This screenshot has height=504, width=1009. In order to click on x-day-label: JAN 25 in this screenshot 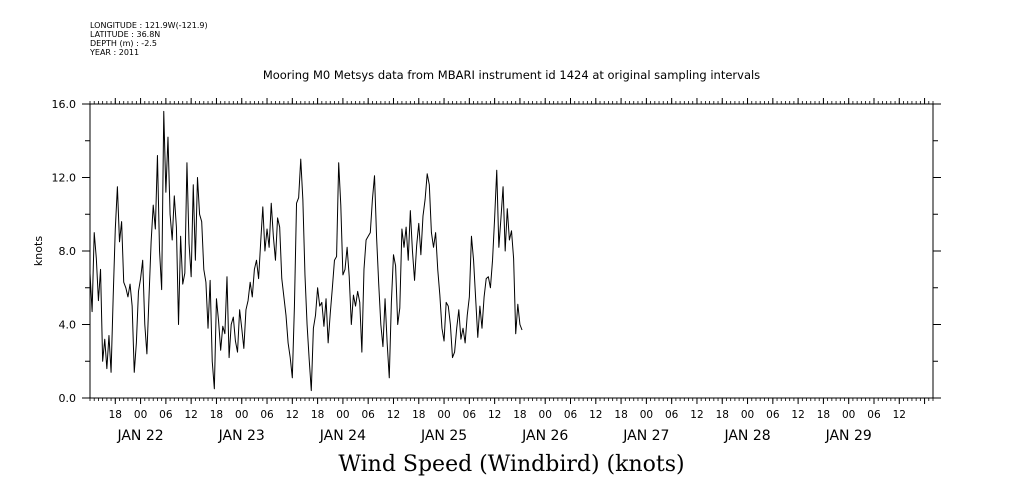, I will do `click(443, 436)`.